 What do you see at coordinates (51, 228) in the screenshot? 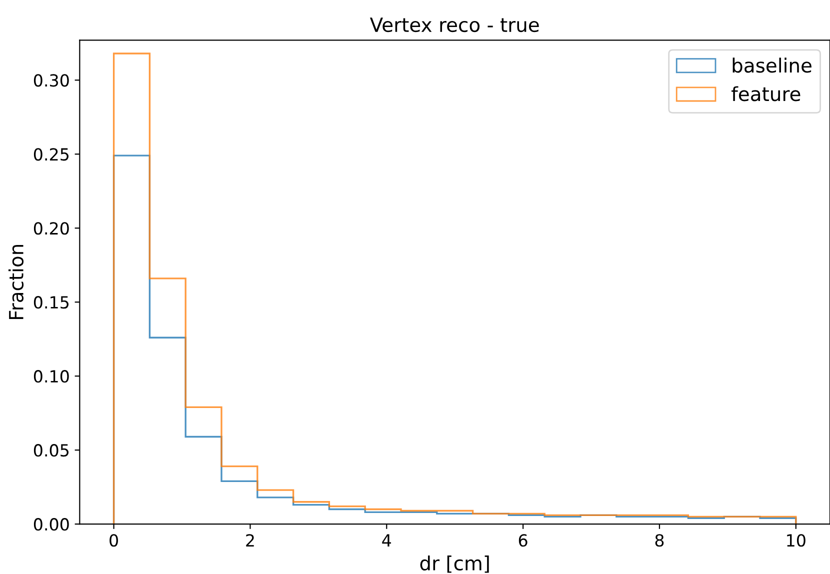
I see `y-tick-label: 0.20` at bounding box center [51, 228].